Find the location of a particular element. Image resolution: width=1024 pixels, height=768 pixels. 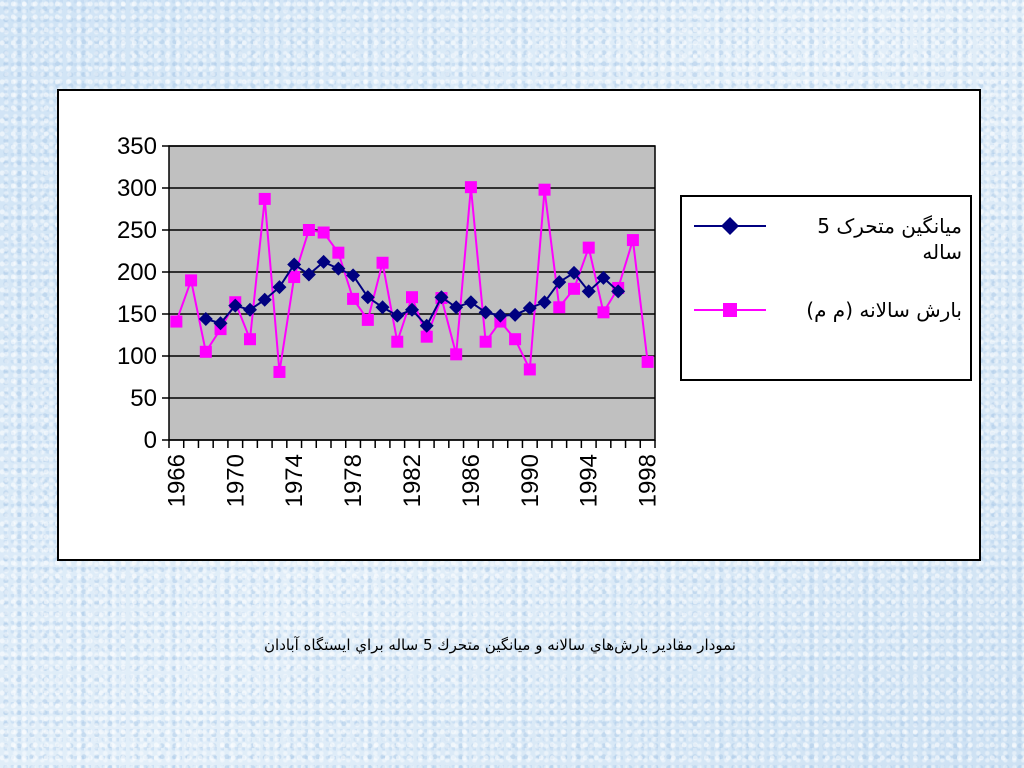

legend-entry-annual-rainfall: بارش سالانه (م م) is located at coordinates (827, 327).